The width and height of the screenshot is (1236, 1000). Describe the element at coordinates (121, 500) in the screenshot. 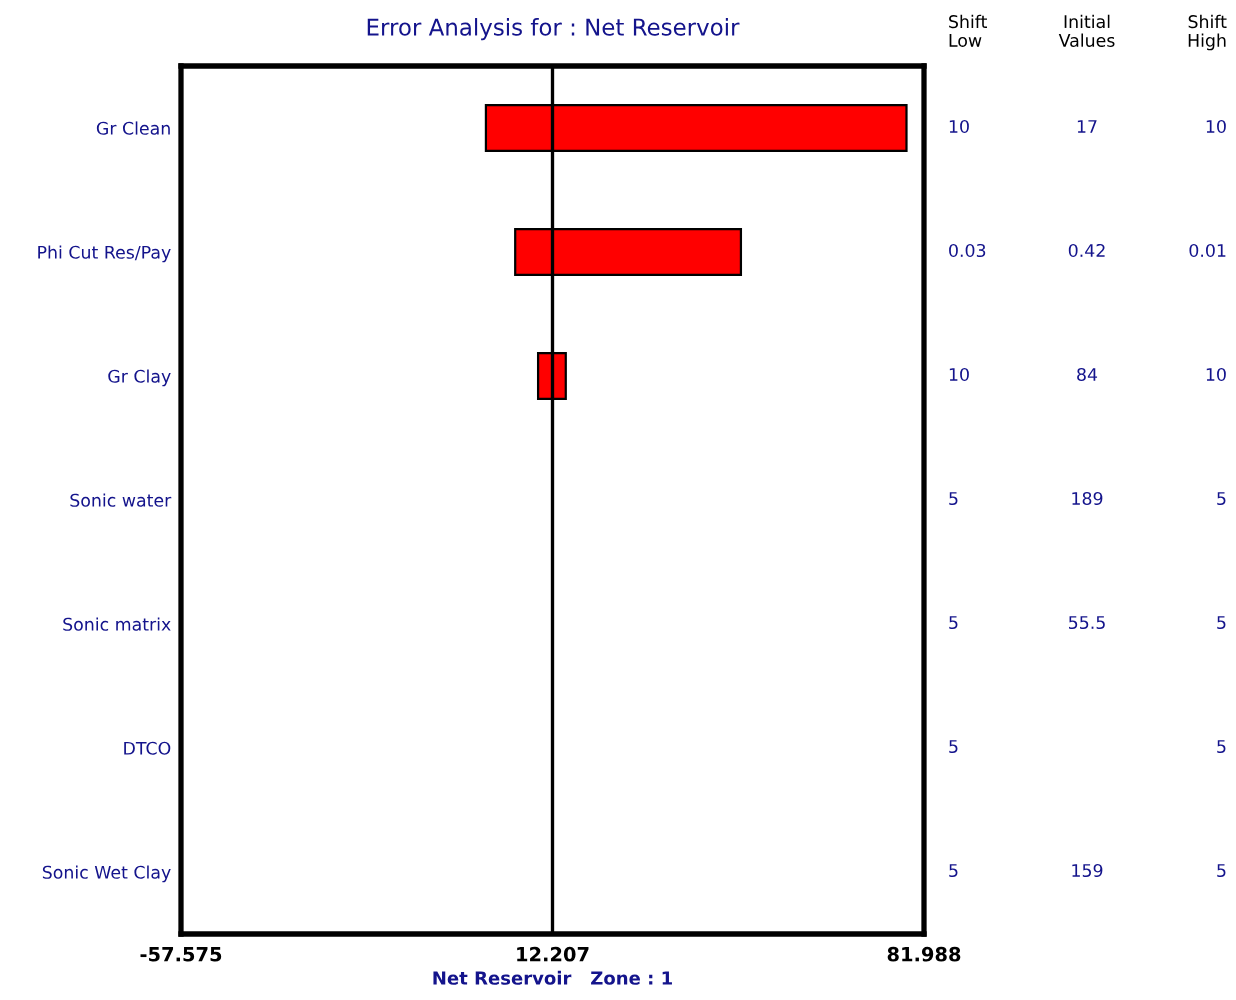

I see `y-tick-label: Sonic water` at that location.